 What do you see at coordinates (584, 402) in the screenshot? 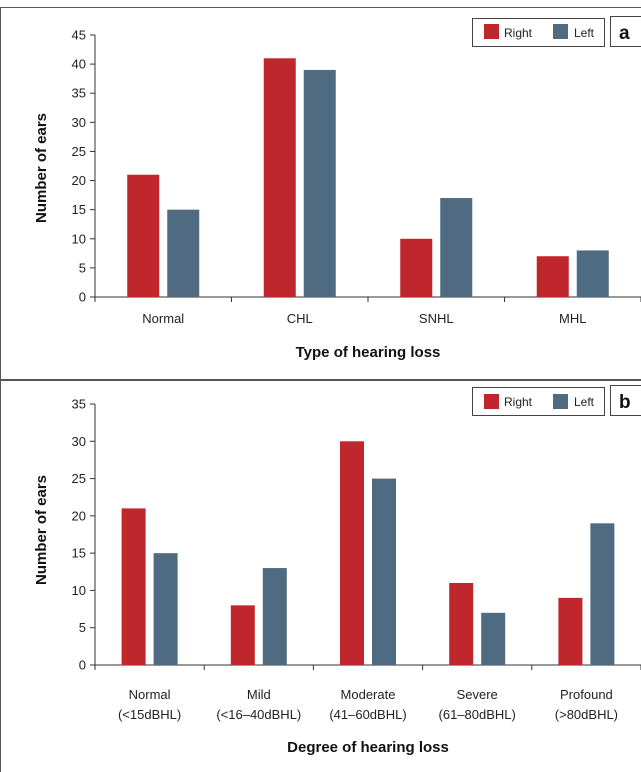
I see `legend-b-left-label: Left` at bounding box center [584, 402].